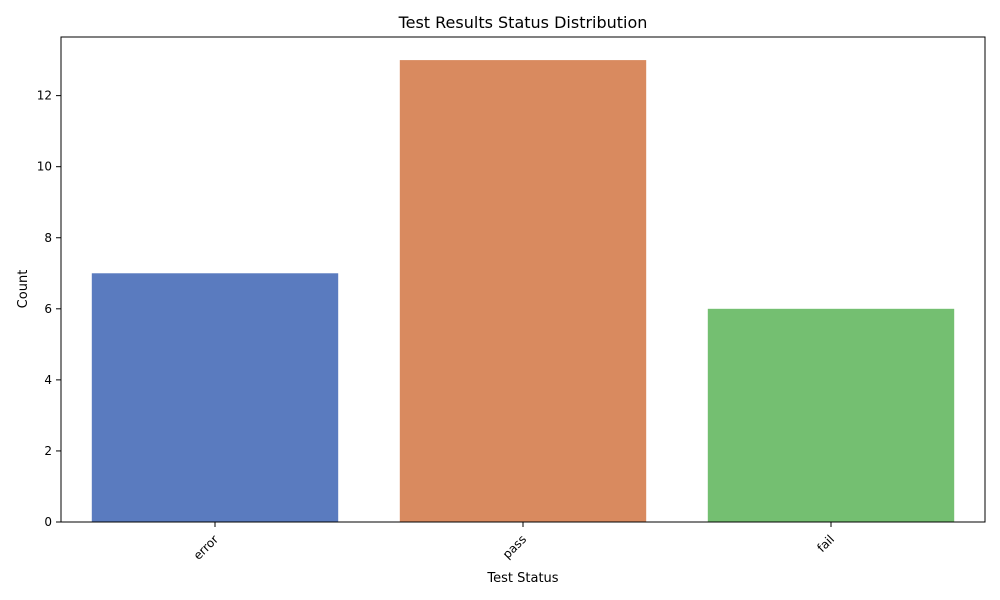 The height and width of the screenshot is (600, 1000). Describe the element at coordinates (48, 380) in the screenshot. I see `y-tick-label: 4` at that location.